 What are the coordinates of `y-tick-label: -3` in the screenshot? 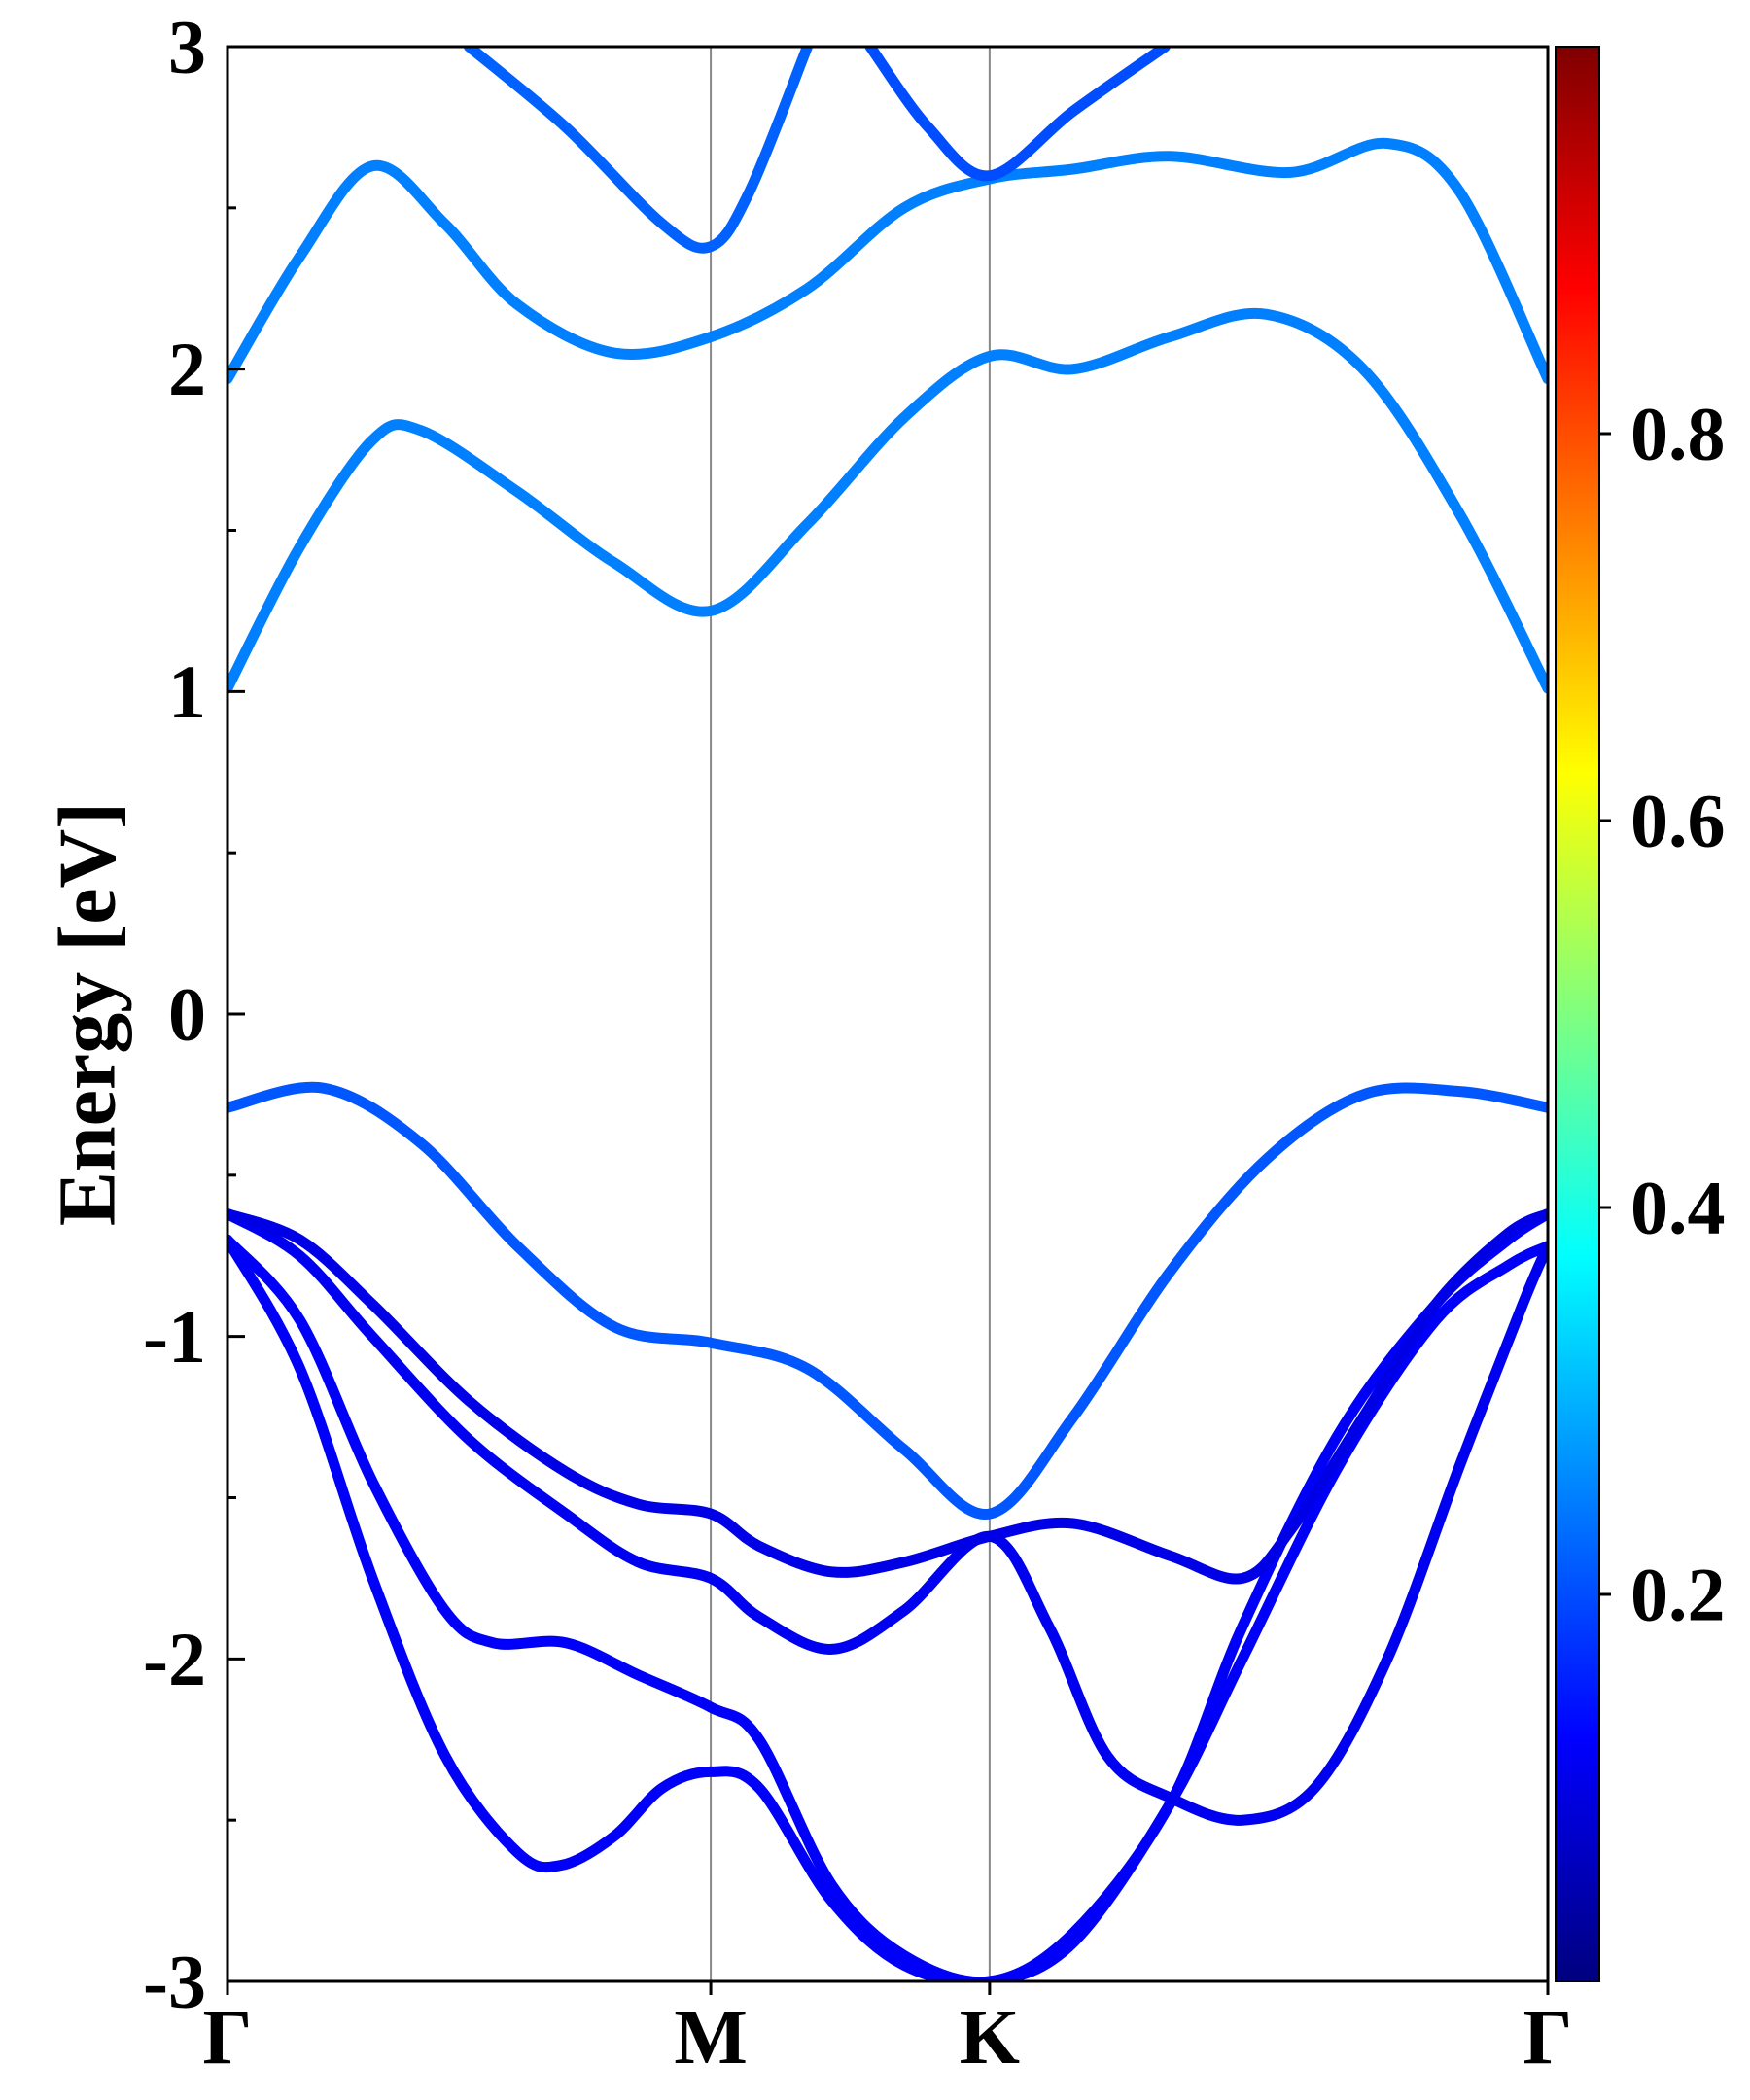 It's located at (174, 1982).